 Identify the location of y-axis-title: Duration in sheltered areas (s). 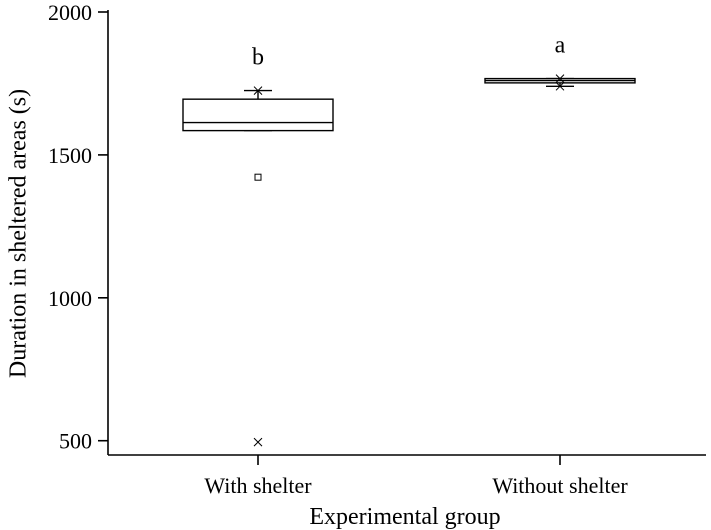
(19, 233).